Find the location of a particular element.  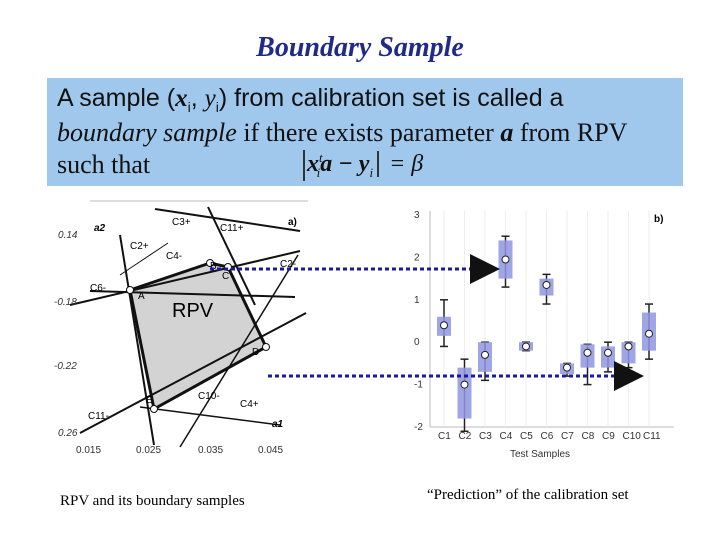

y-tick: 1 is located at coordinates (417, 300).